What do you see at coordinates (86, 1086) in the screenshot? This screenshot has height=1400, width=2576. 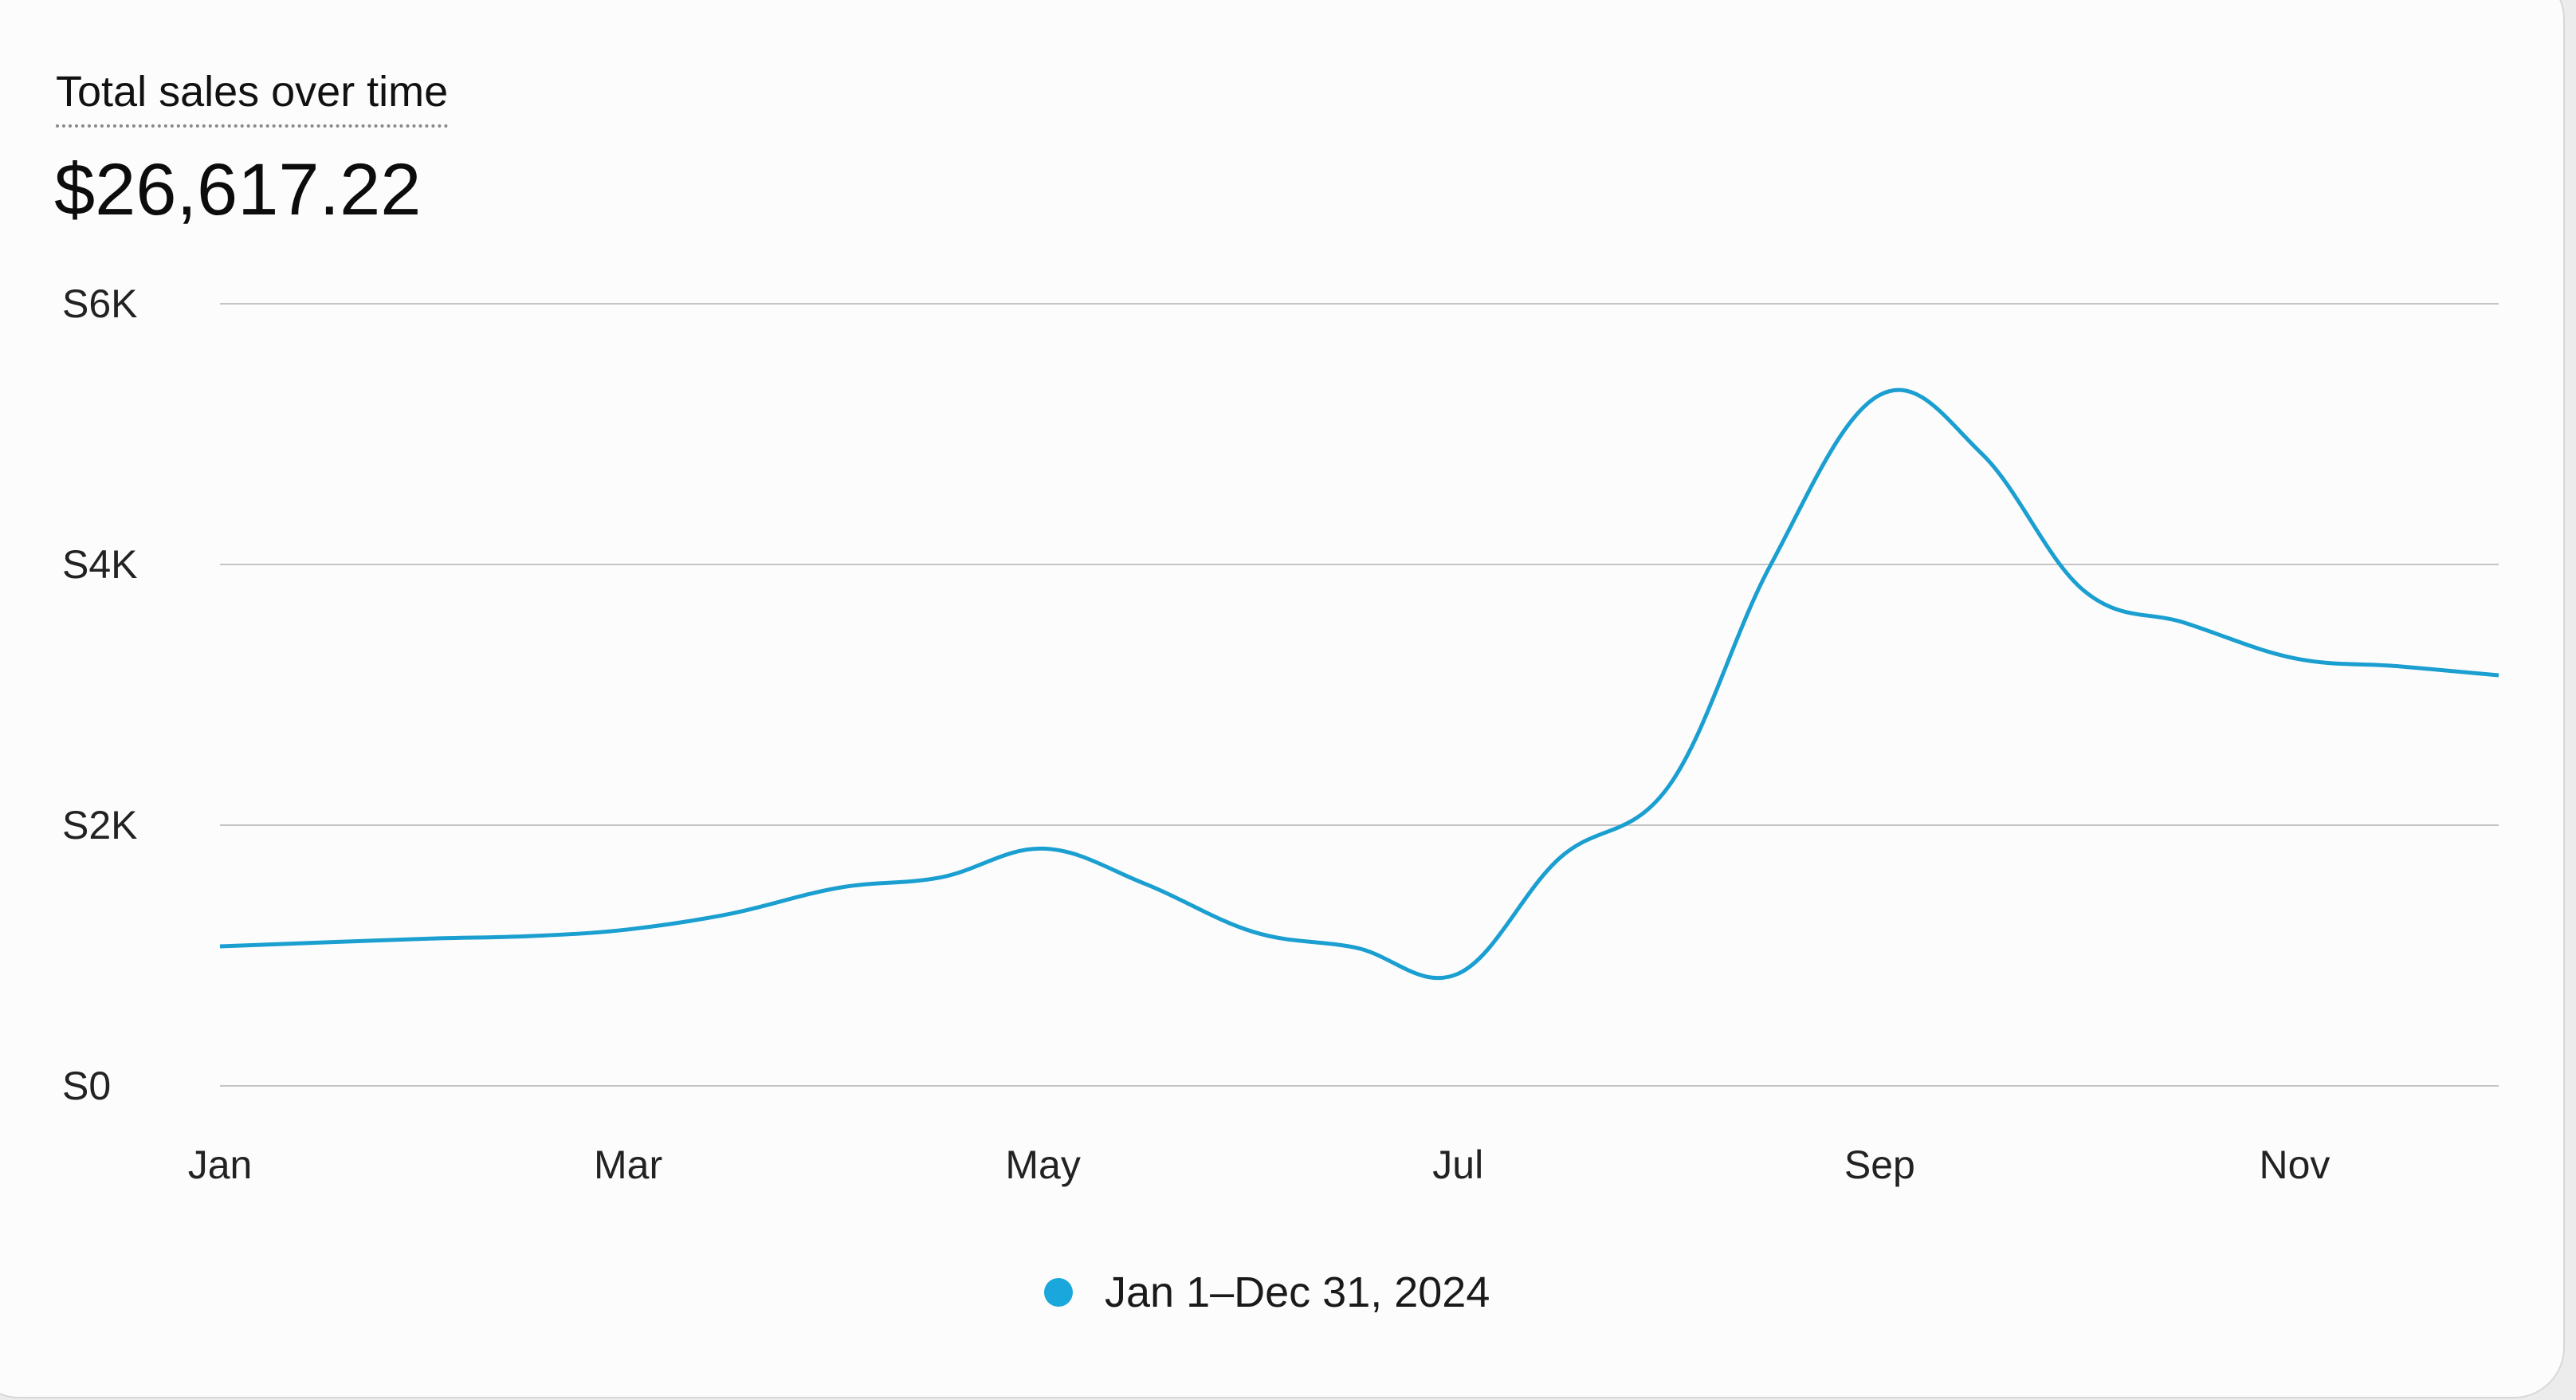 I see `y-tick-label: S0` at bounding box center [86, 1086].